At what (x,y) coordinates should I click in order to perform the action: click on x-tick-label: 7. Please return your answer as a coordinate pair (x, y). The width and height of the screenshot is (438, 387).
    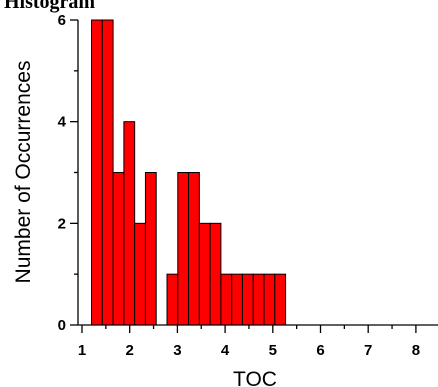
    Looking at the image, I should click on (368, 350).